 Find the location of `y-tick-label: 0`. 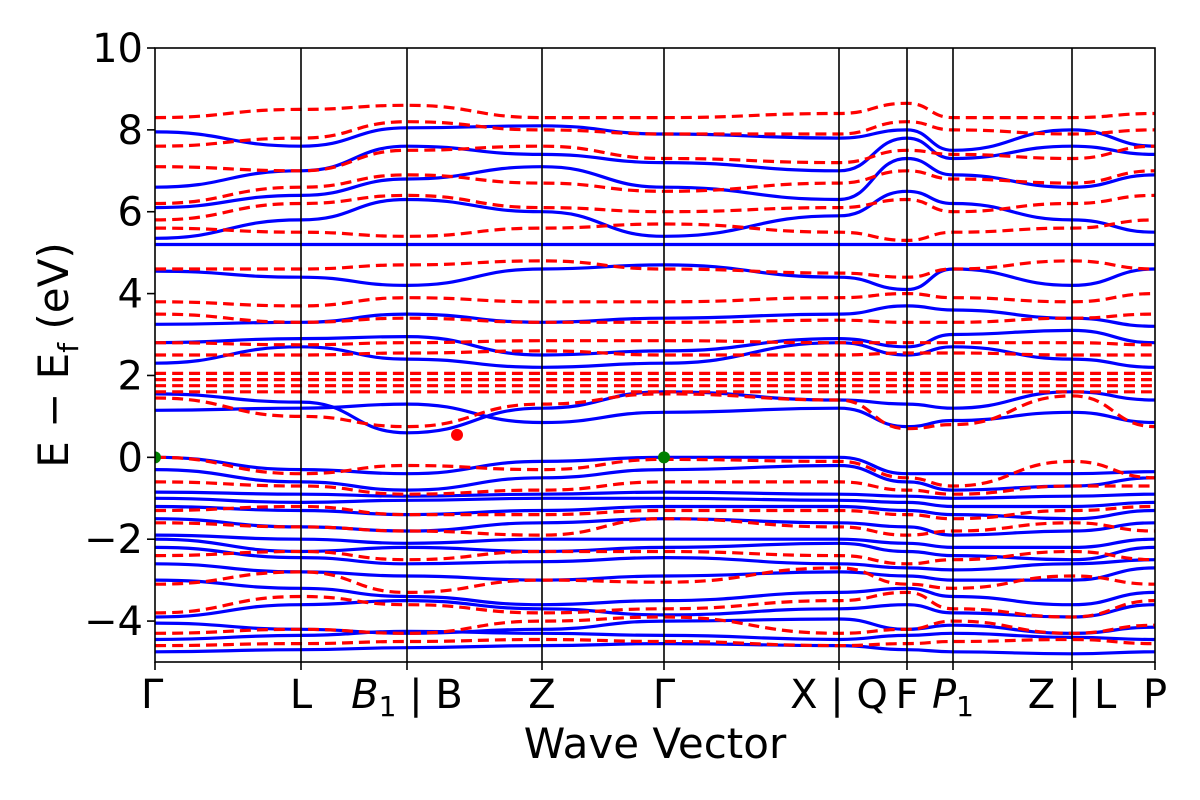

y-tick-label: 0 is located at coordinates (130, 458).